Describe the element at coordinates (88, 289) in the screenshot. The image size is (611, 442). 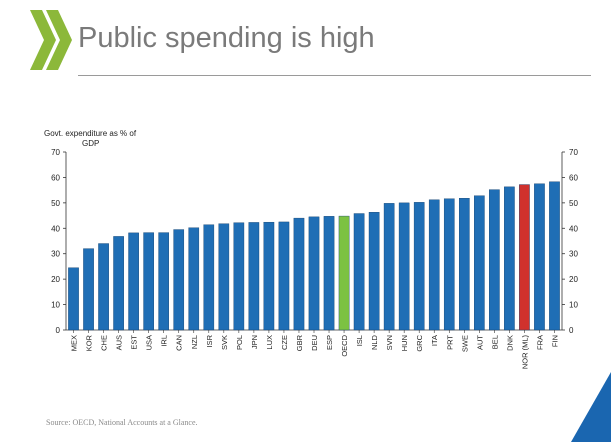
I see `bar-kor` at that location.